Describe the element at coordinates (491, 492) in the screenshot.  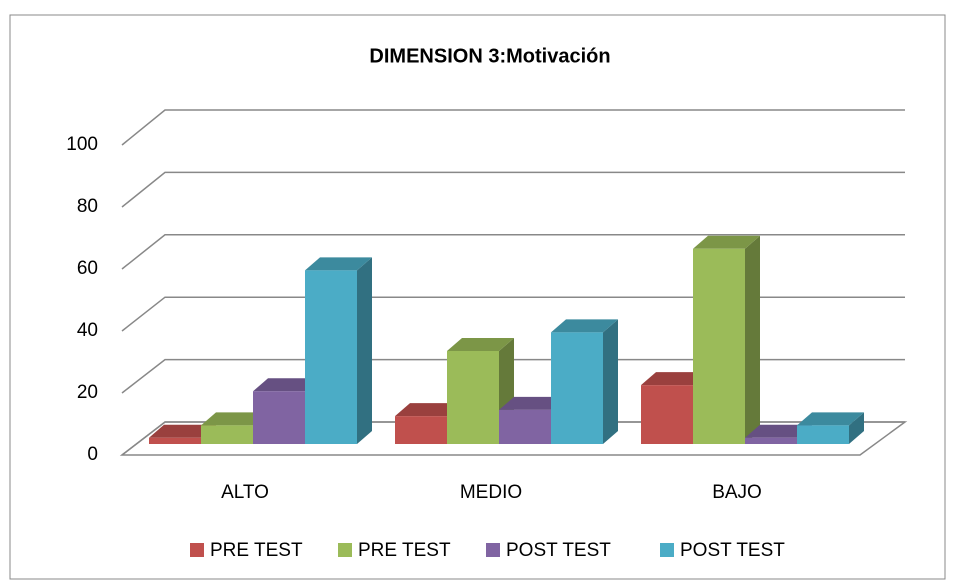
I see `x-tick-label: MEDIO` at that location.